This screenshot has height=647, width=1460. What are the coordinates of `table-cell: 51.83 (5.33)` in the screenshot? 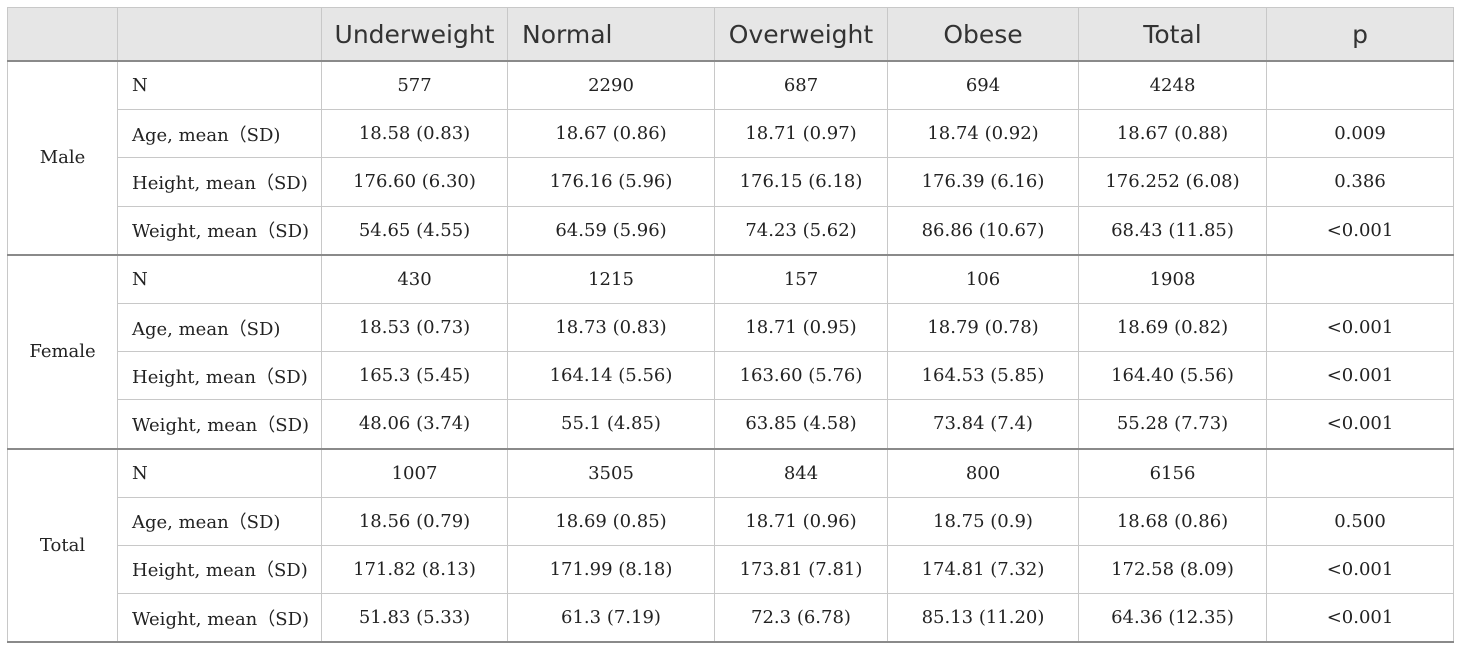 It's located at (414, 618).